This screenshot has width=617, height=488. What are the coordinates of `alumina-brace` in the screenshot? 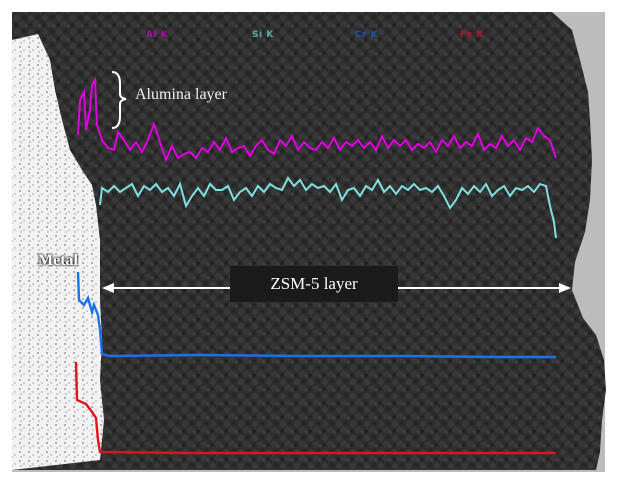 It's located at (119, 100).